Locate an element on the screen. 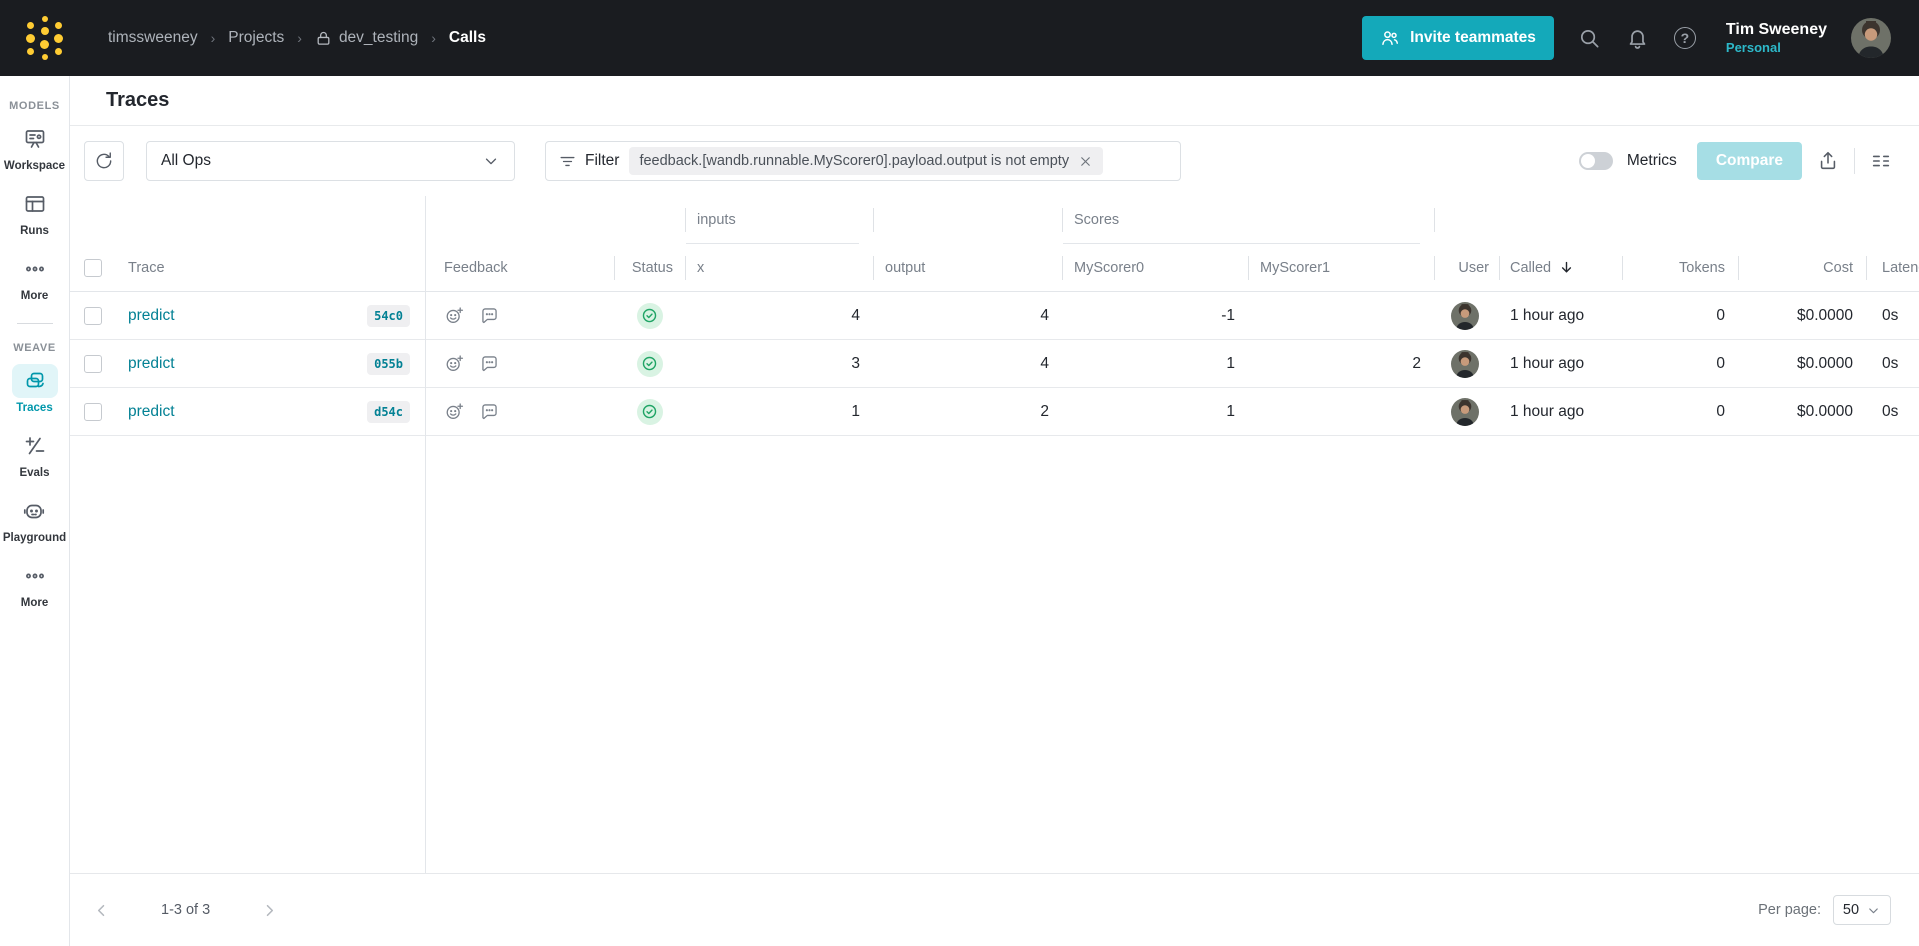  column-header-called: Called is located at coordinates (1560, 267).